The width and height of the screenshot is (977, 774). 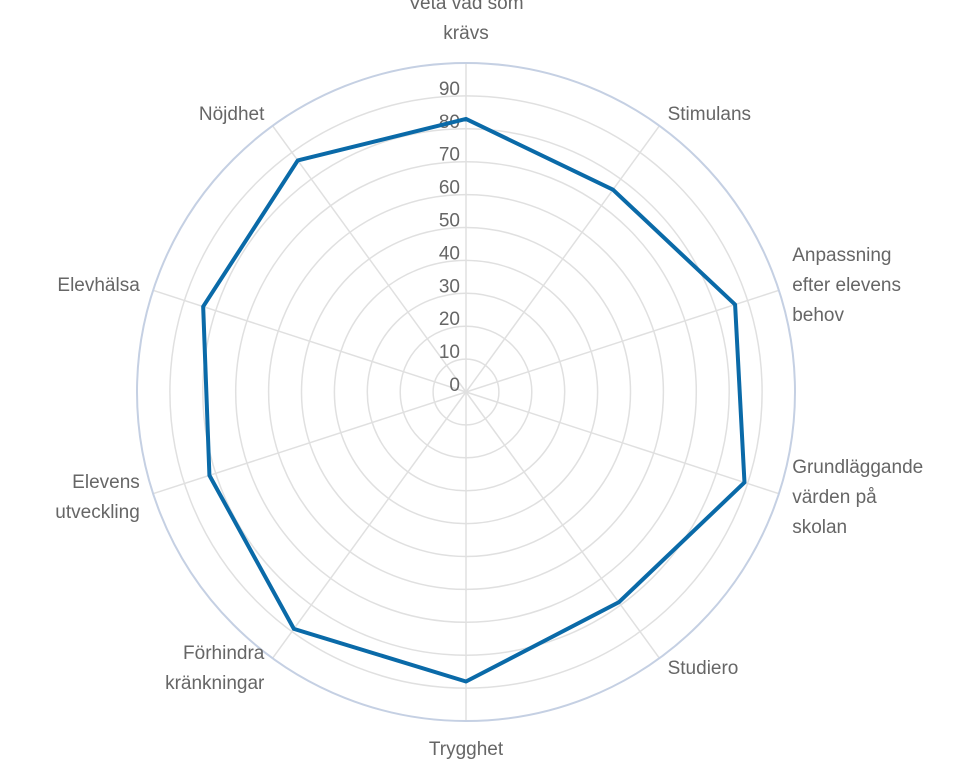 What do you see at coordinates (97, 497) in the screenshot?
I see `category-label: Elevens utveckling` at bounding box center [97, 497].